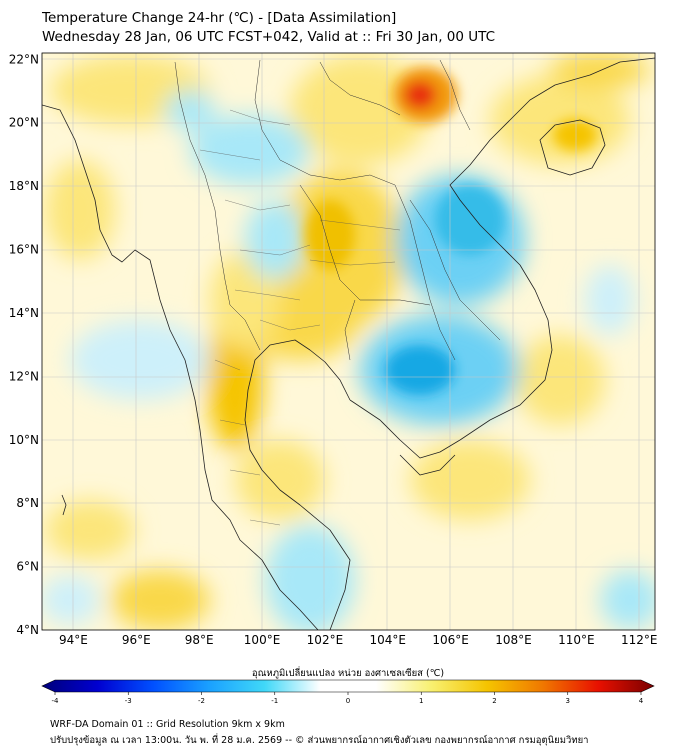  What do you see at coordinates (568, 701) in the screenshot?
I see `colorbar-tick-label: 3` at bounding box center [568, 701].